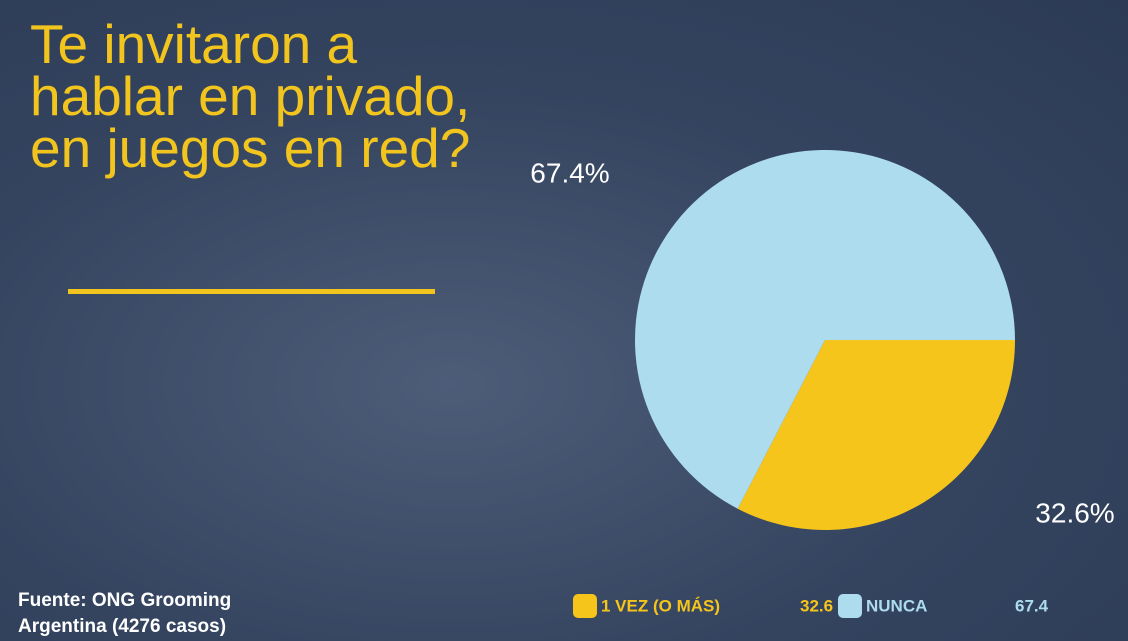 This screenshot has width=1128, height=641. I want to click on pie-slice, so click(876, 435).